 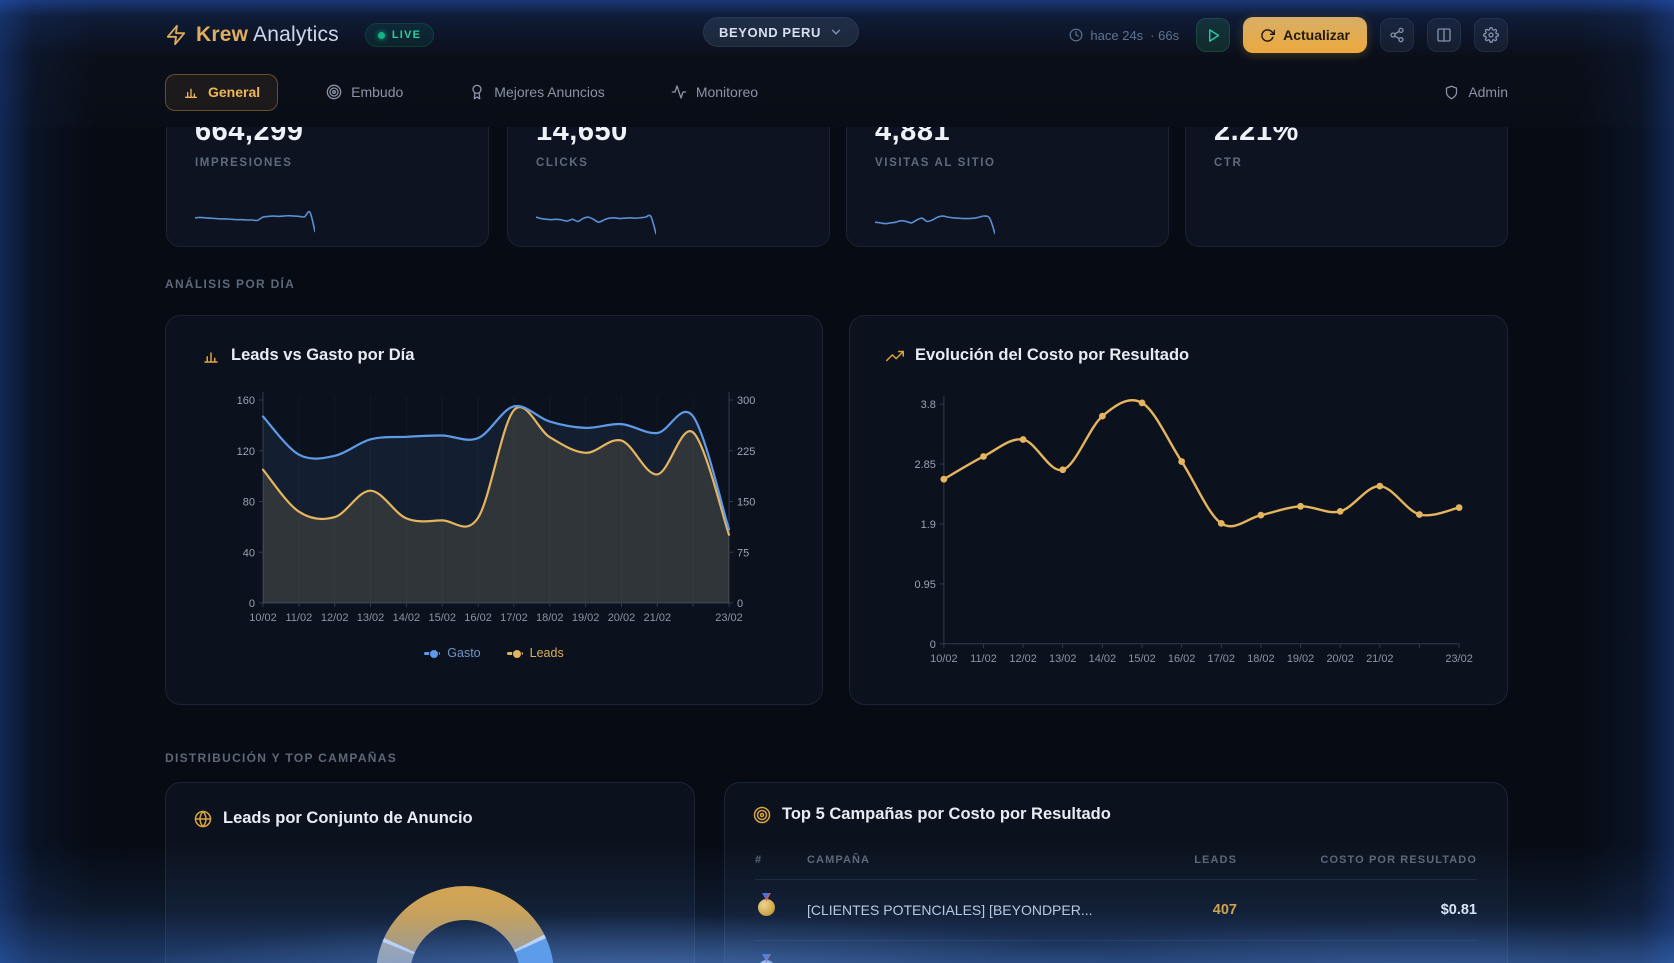 What do you see at coordinates (249, 137) in the screenshot?
I see `stat-value: 664,299` at bounding box center [249, 137].